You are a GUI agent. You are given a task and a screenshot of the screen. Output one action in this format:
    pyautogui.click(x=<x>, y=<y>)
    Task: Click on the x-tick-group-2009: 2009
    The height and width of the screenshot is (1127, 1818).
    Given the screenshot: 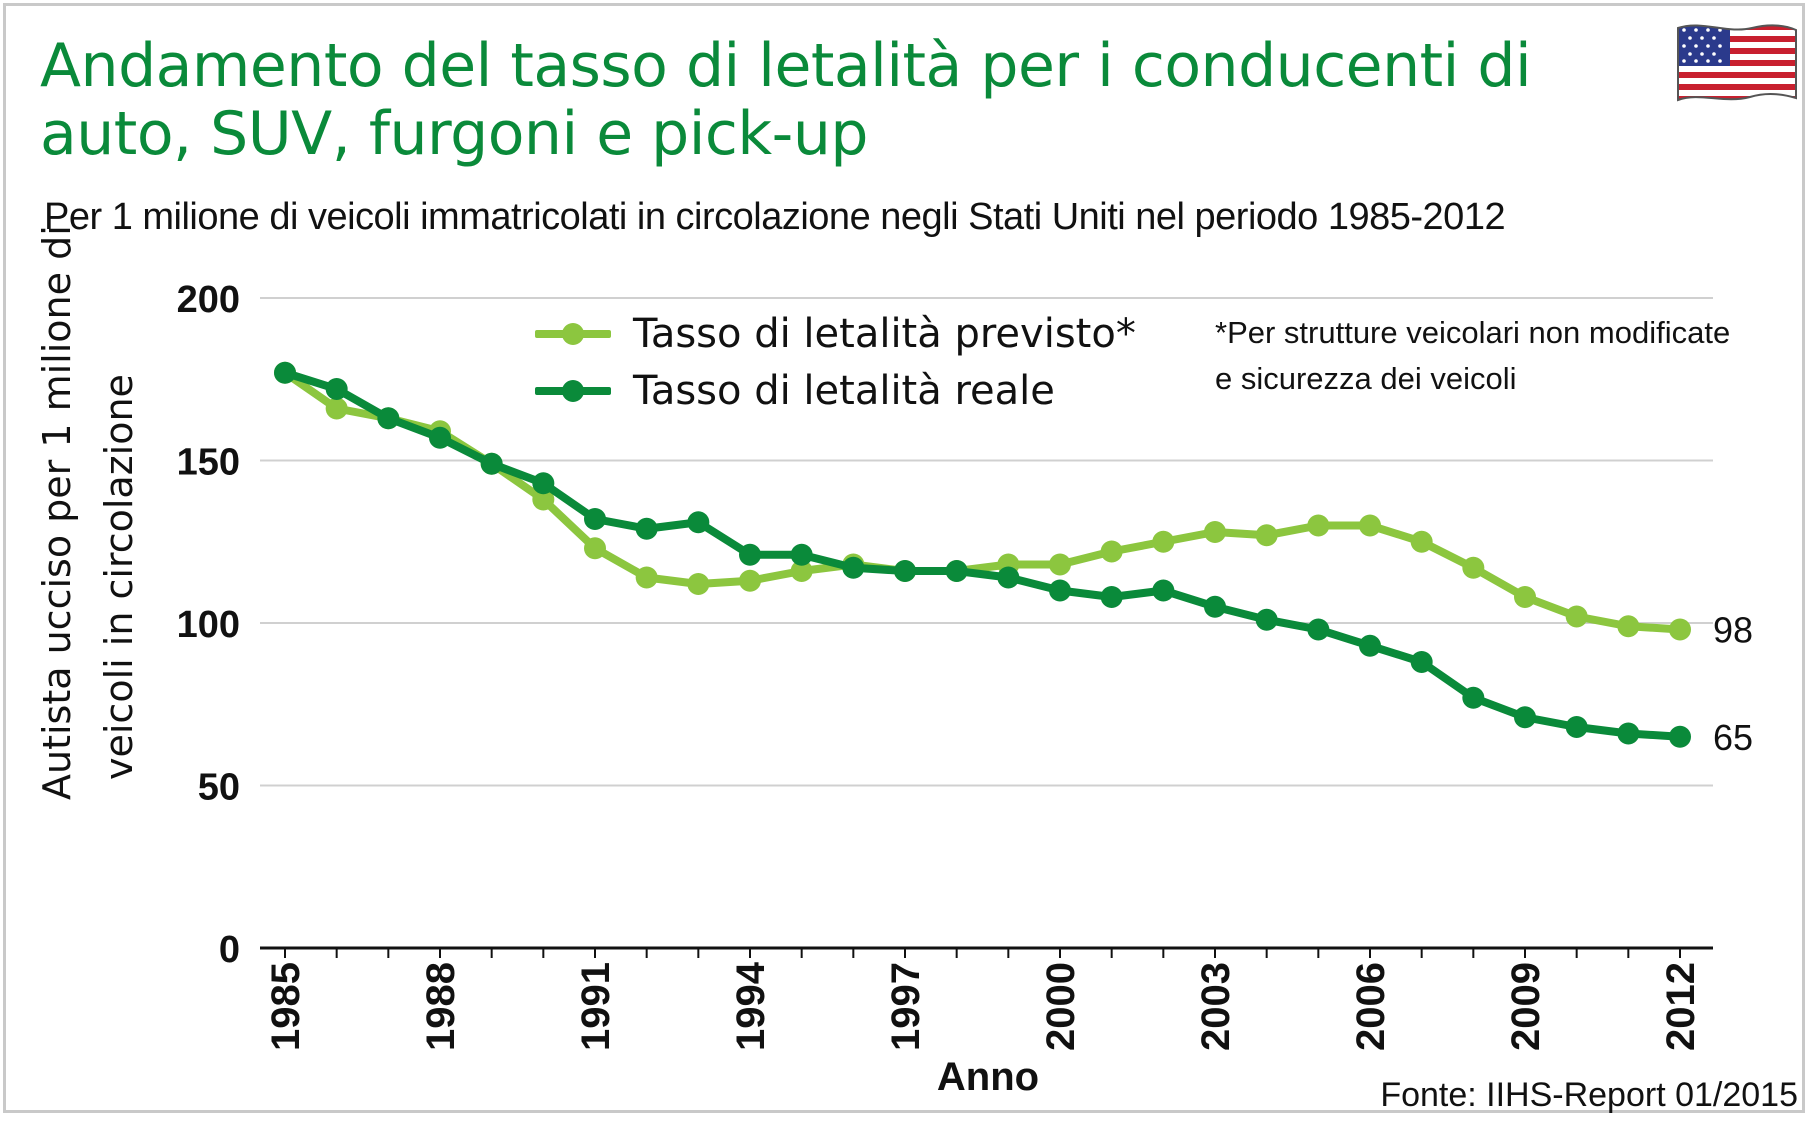 What is the action you would take?
    pyautogui.click(x=1526, y=1006)
    